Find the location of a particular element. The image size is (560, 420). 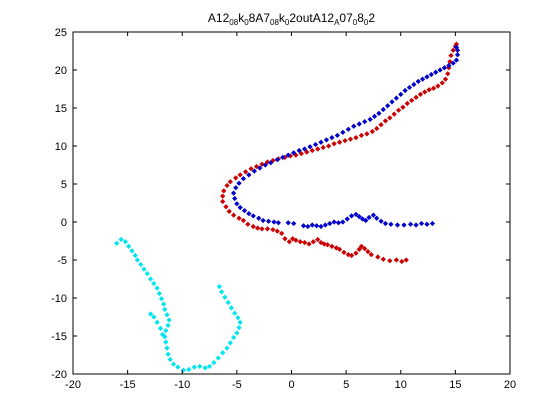

x-tick-label: 15 is located at coordinates (455, 385).